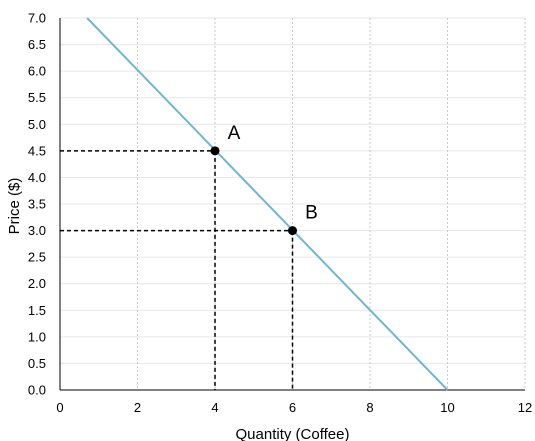 This screenshot has width=535, height=441. Describe the element at coordinates (292, 231) in the screenshot. I see `point-b-marker` at that location.